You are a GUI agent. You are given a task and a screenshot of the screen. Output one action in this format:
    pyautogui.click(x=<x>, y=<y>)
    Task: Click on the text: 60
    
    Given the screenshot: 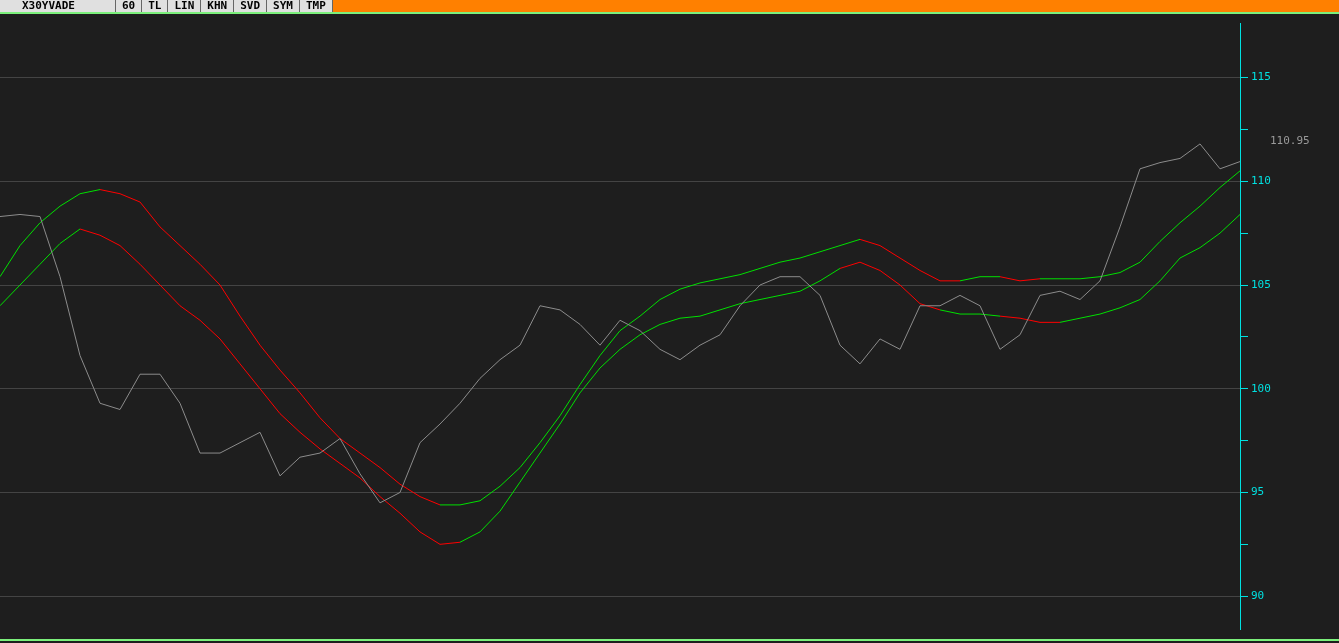 What is the action you would take?
    pyautogui.click(x=129, y=6)
    